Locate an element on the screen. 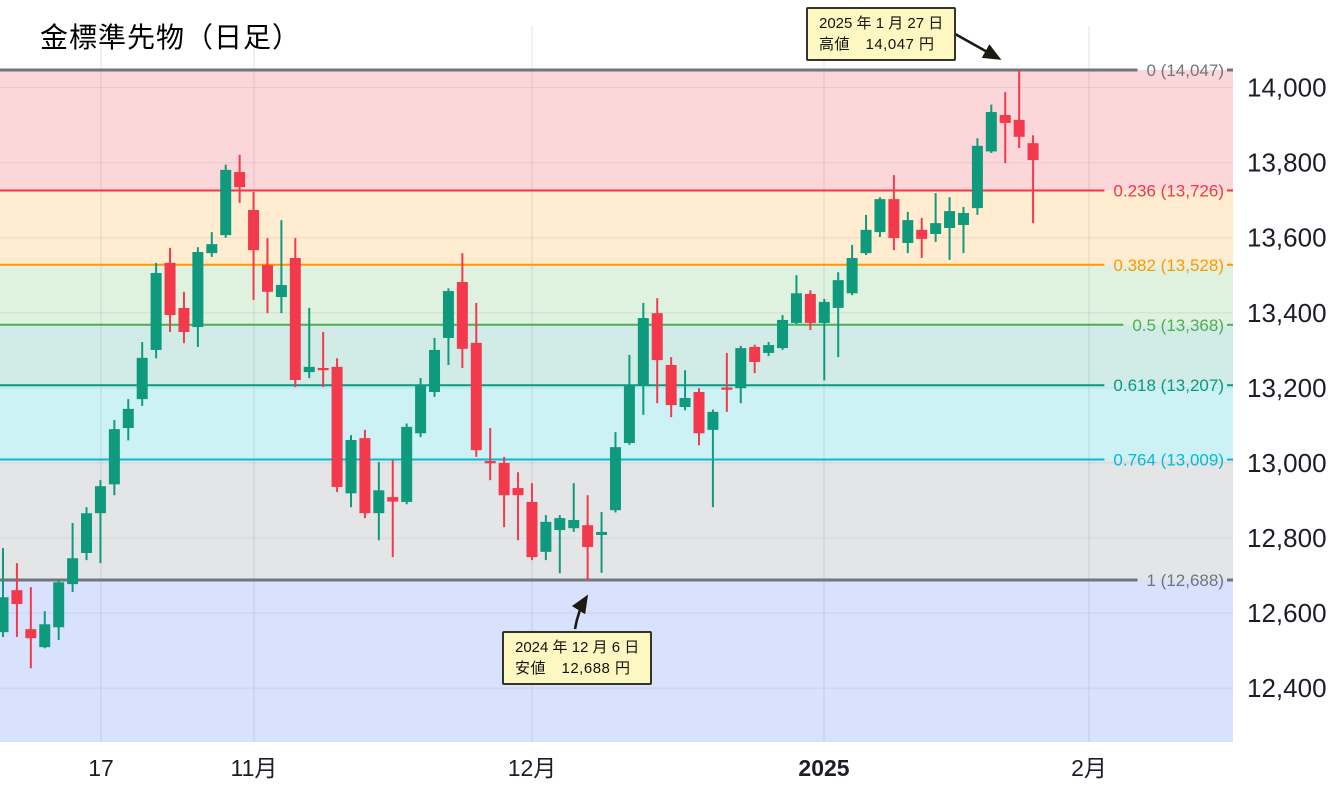 The height and width of the screenshot is (789, 1329). fib-label-0.382: 0.382 (13,528) is located at coordinates (1168, 265).